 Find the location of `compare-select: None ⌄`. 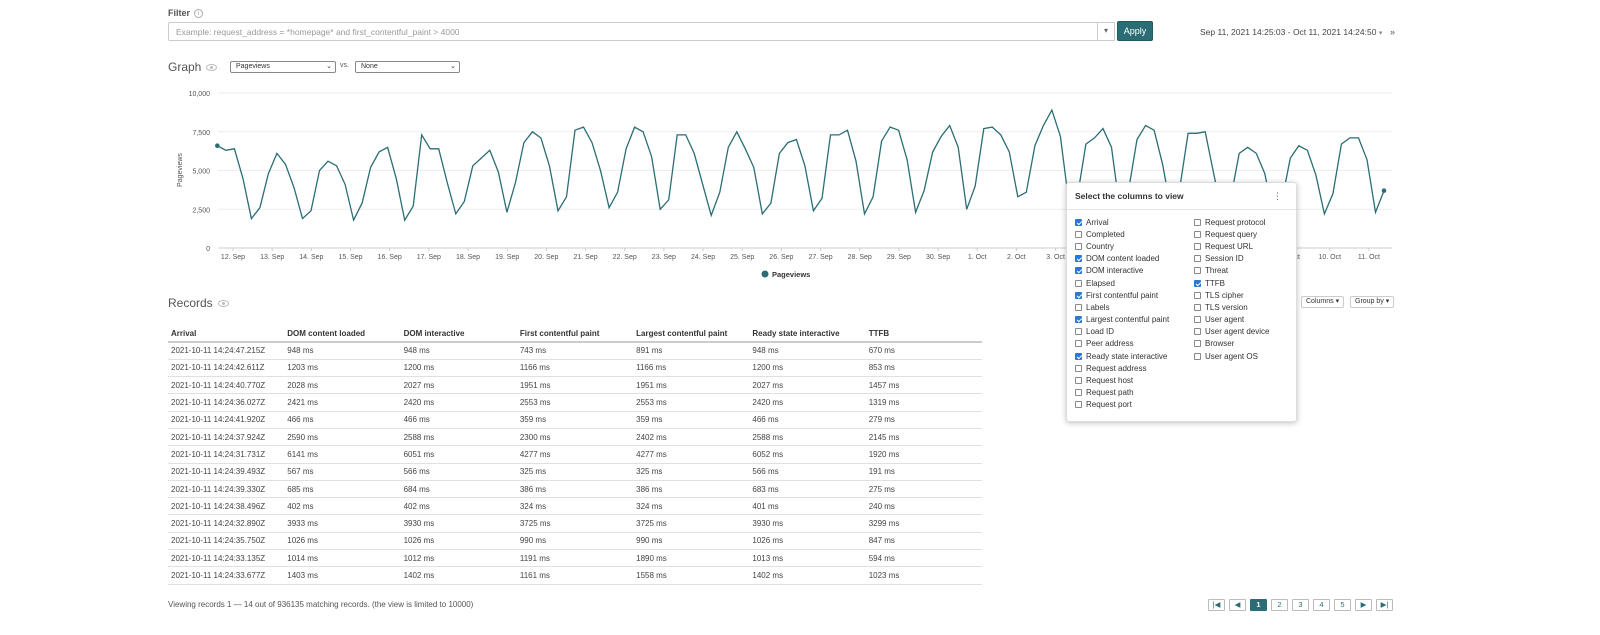

compare-select: None ⌄ is located at coordinates (407, 67).